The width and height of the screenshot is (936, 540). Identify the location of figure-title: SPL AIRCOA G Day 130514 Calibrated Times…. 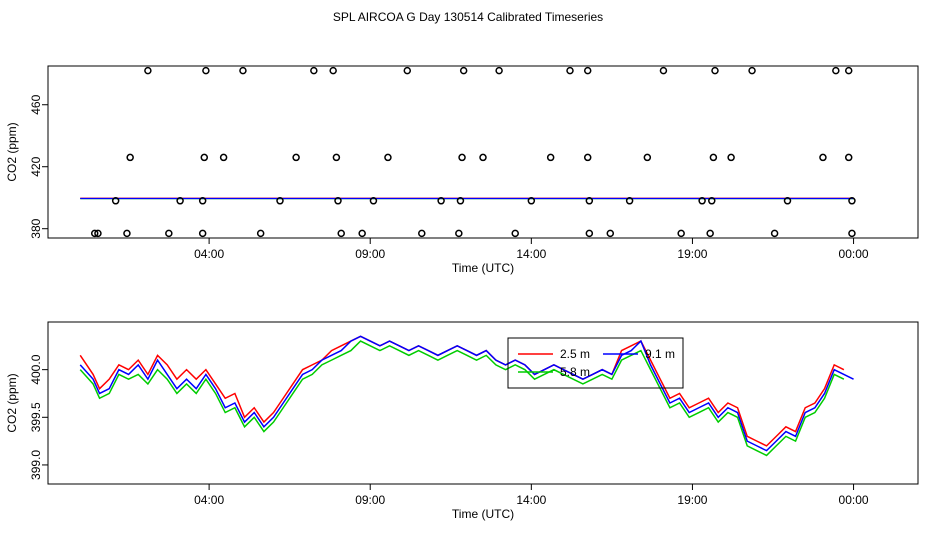
(468, 17).